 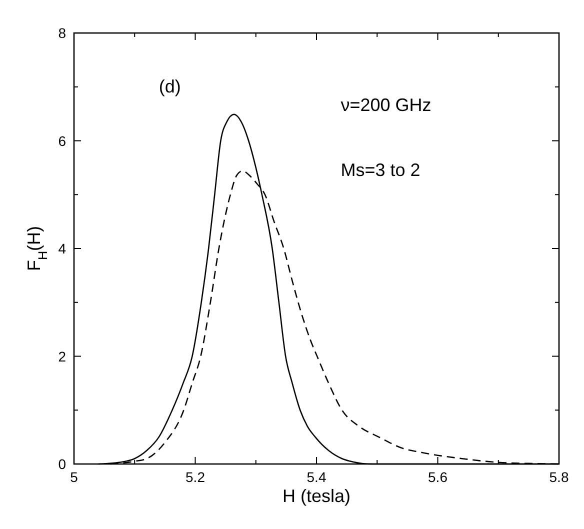 I want to click on x-axis-title: H (tesla), so click(x=316, y=496).